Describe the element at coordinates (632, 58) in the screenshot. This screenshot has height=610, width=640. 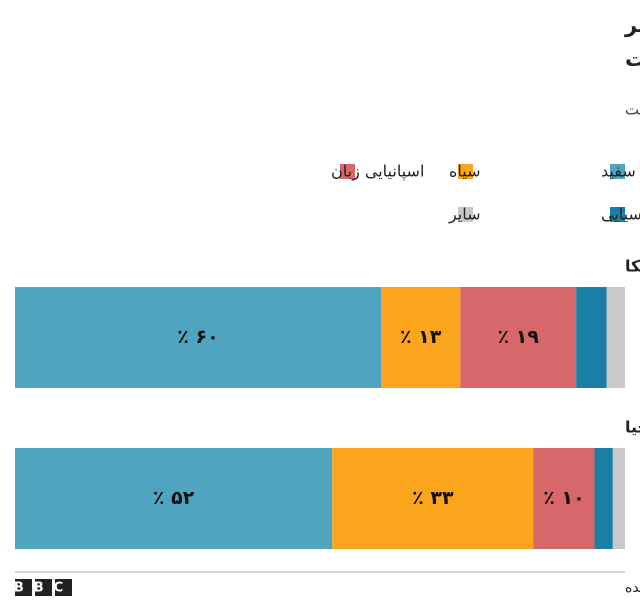
I see `chart-title: نسبت جمعیتی آنان در سطح ملی است` at that location.